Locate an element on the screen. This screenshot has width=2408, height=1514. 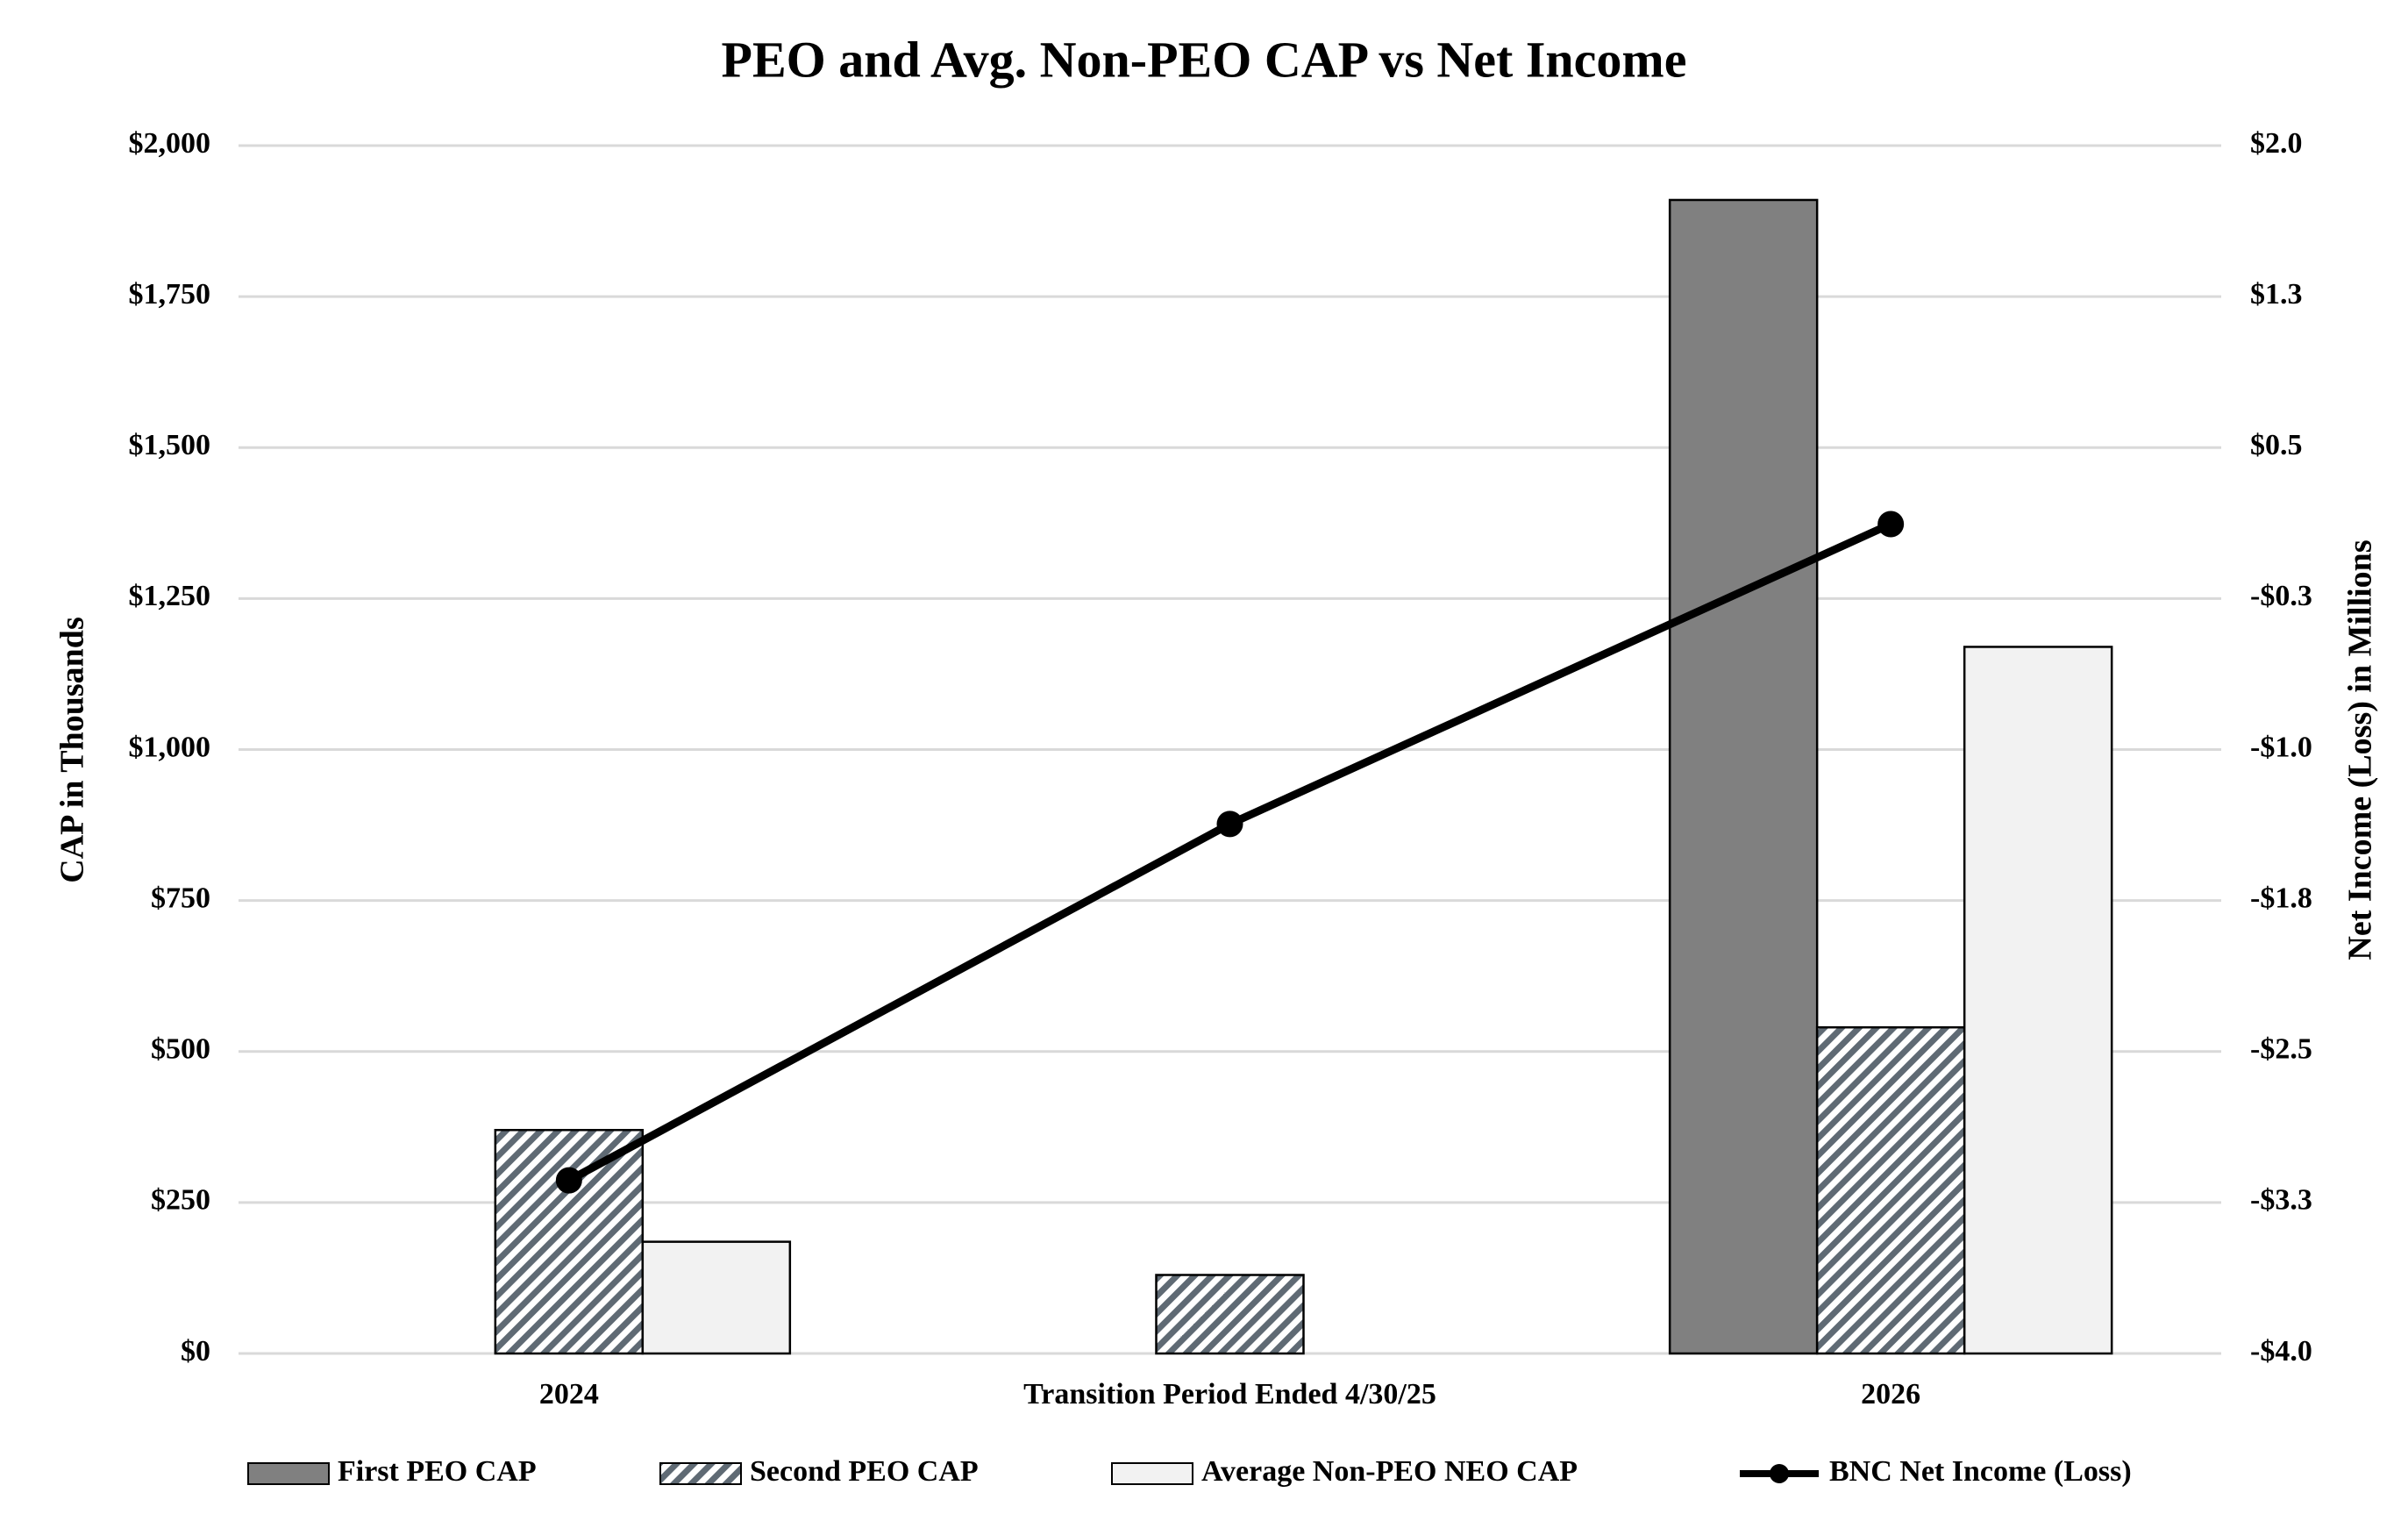
y-tick-label: $1,750 is located at coordinates (170, 294).